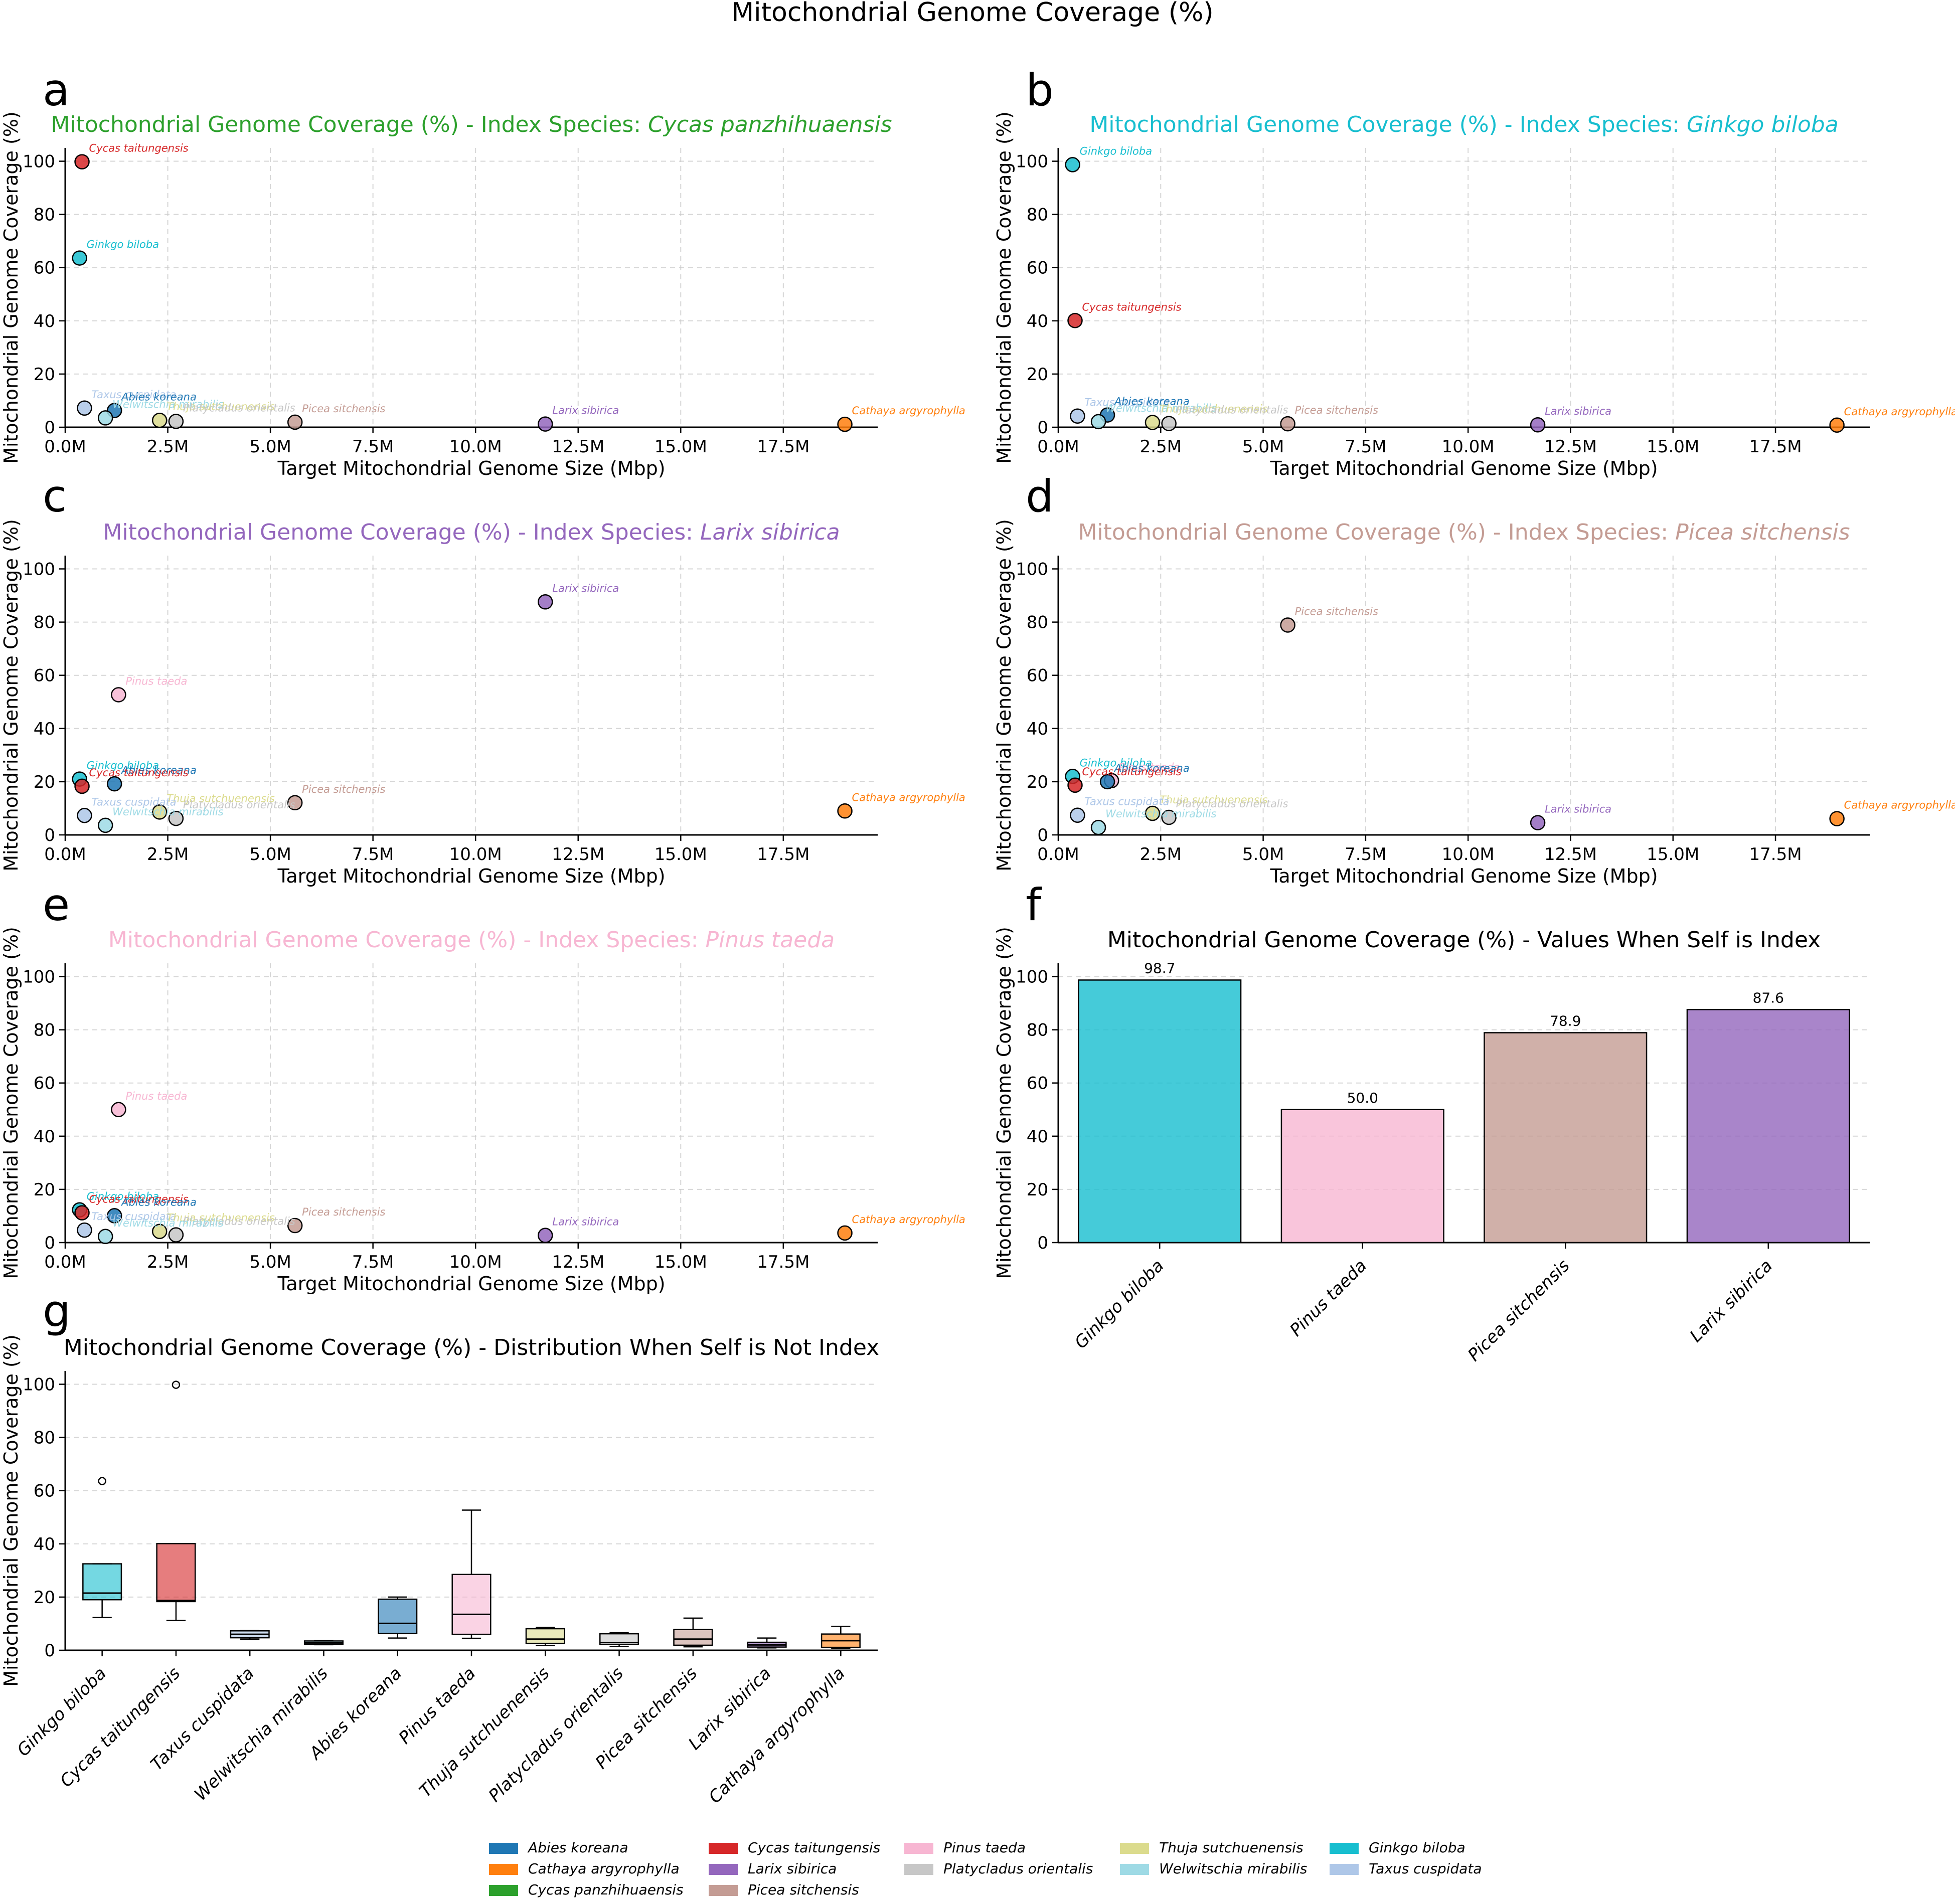 The image size is (1955, 1904). What do you see at coordinates (1468, 854) in the screenshot?
I see `panel-d-xtick-label-4: 10.0M` at bounding box center [1468, 854].